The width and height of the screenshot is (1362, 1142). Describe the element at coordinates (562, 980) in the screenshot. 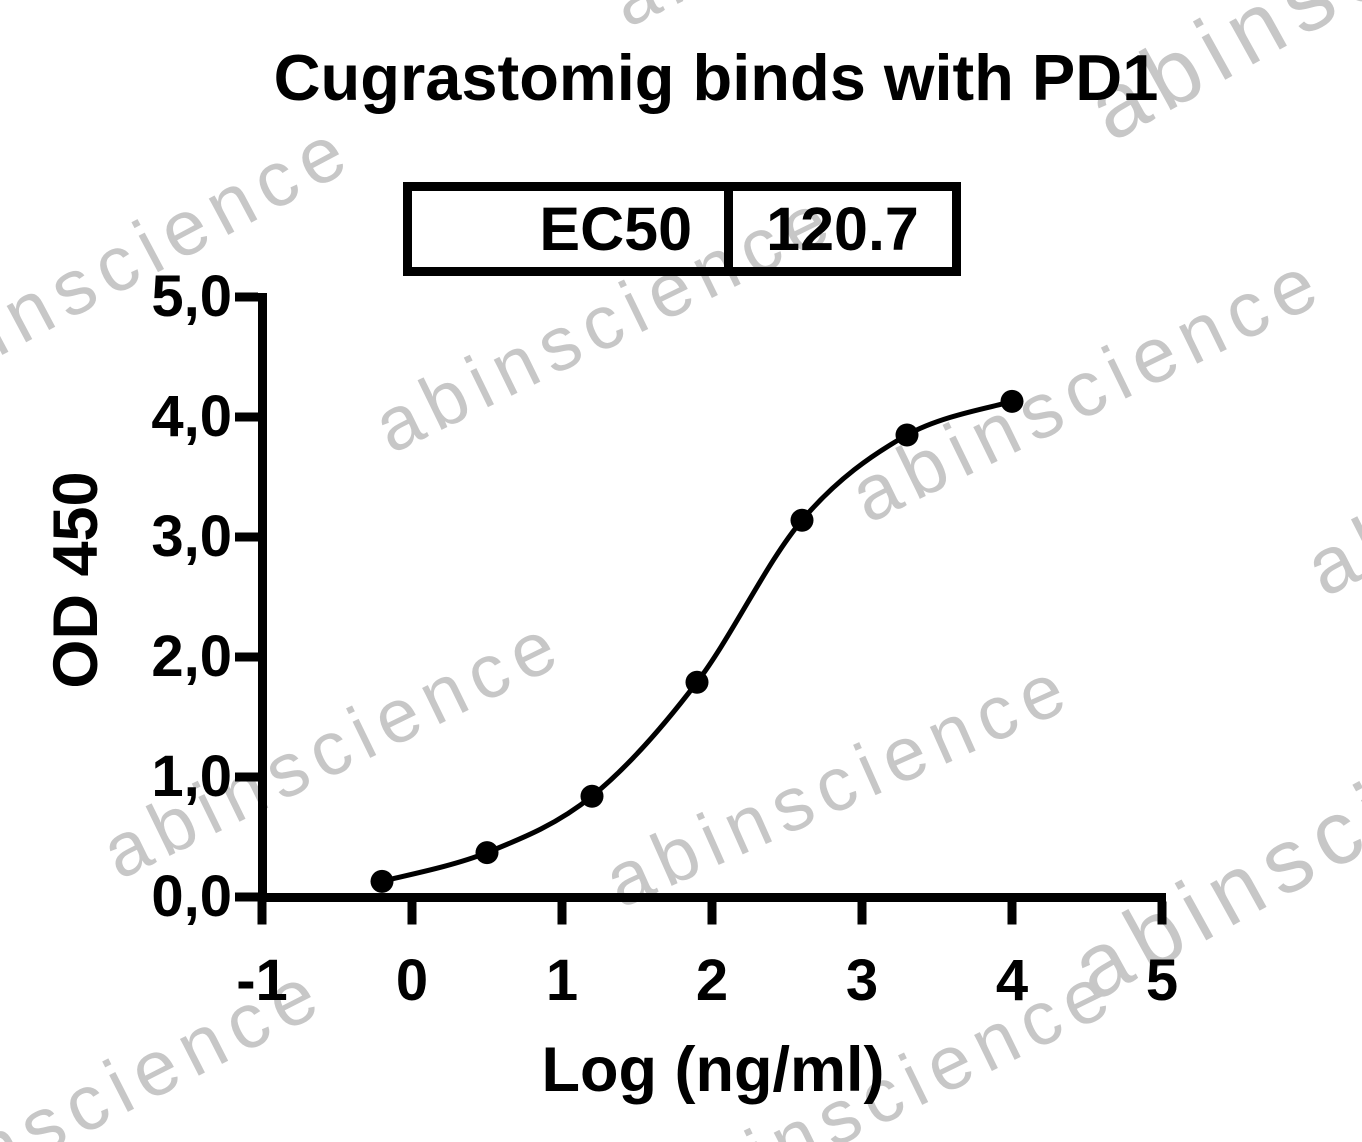

I see `x-tick-label: 1` at that location.